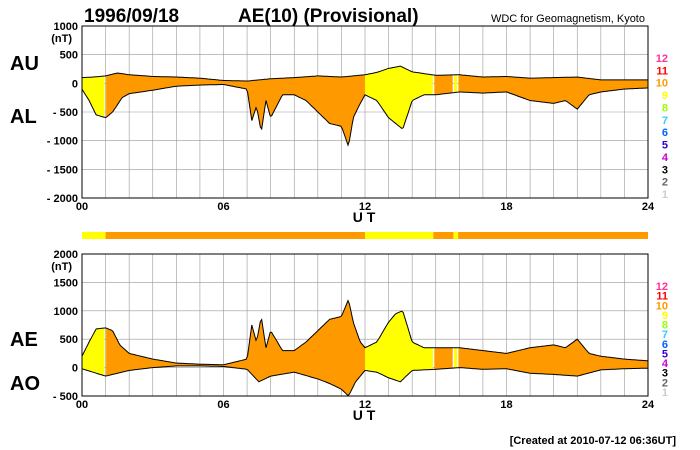  I want to click on au-al-x-tick-labels: 00 06 12 18 24, so click(365, 207).